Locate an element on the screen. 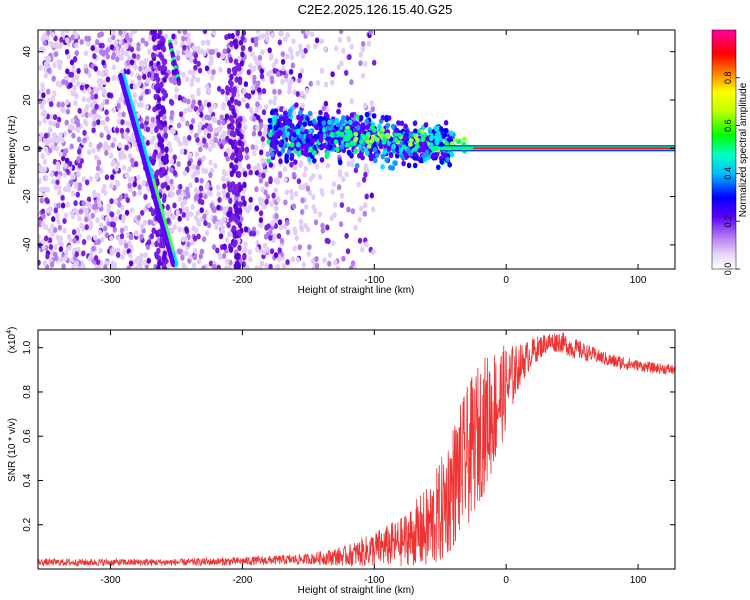 The image size is (750, 600). colorbar-label: Normalized spectral amplitude is located at coordinates (743, 149).